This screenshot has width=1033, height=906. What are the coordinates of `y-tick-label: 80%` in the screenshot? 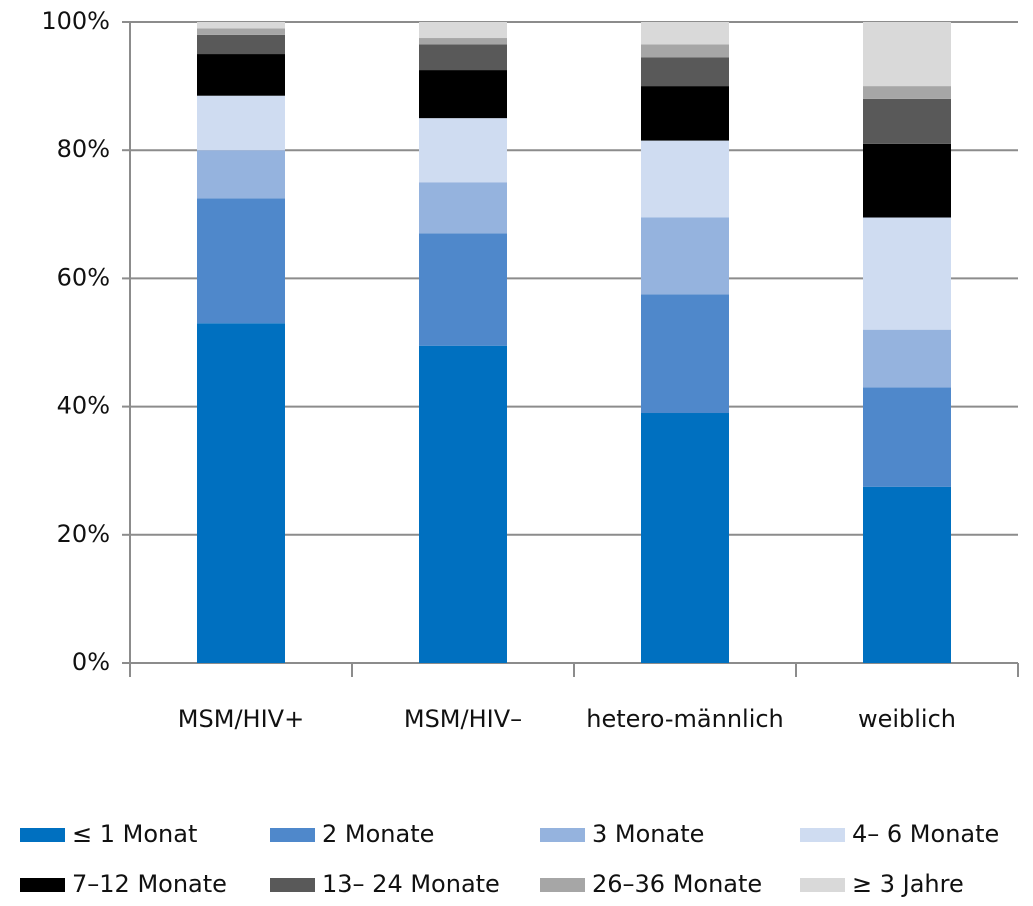 It's located at (83, 149).